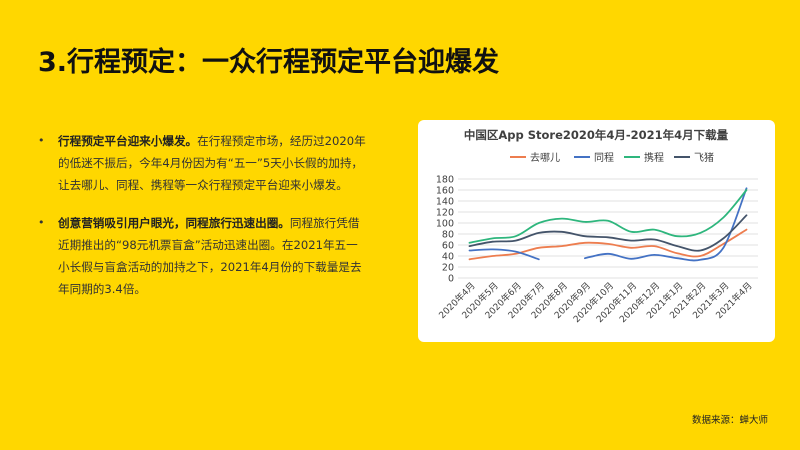  I want to click on y-tick-label: 120, so click(445, 213).